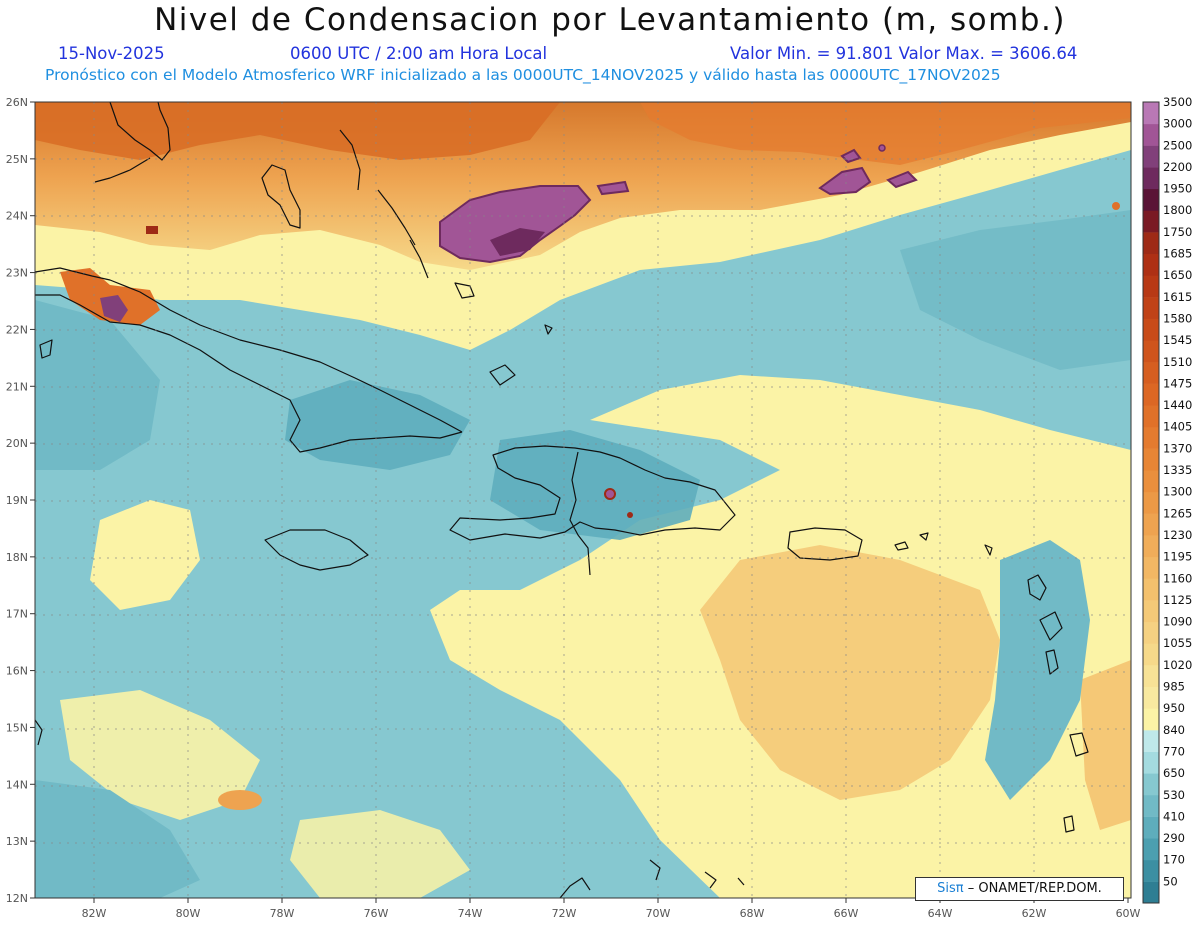 This screenshot has width=1200, height=927. What do you see at coordinates (17, 614) in the screenshot?
I see `lat-tick-label: 17N` at bounding box center [17, 614].